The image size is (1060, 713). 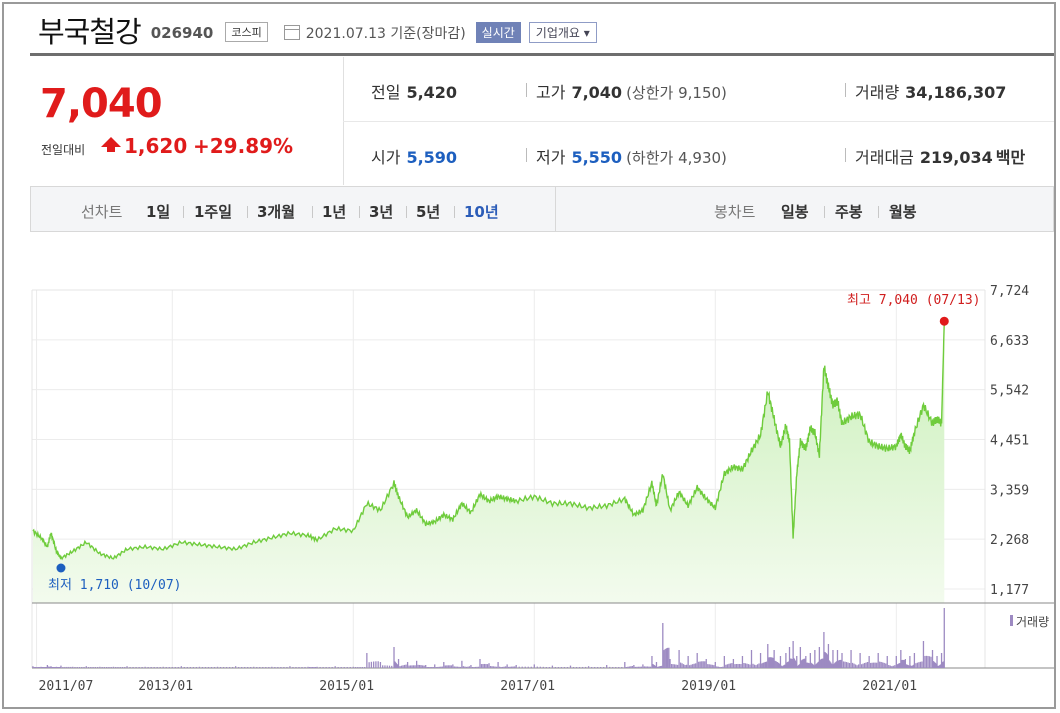 I want to click on period-1y: 1년, so click(x=334, y=212).